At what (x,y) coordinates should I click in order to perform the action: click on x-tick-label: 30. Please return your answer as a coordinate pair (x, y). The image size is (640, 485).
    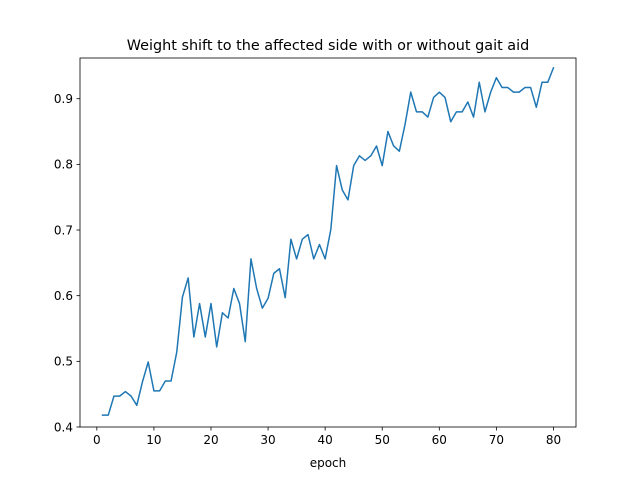
    Looking at the image, I should click on (267, 440).